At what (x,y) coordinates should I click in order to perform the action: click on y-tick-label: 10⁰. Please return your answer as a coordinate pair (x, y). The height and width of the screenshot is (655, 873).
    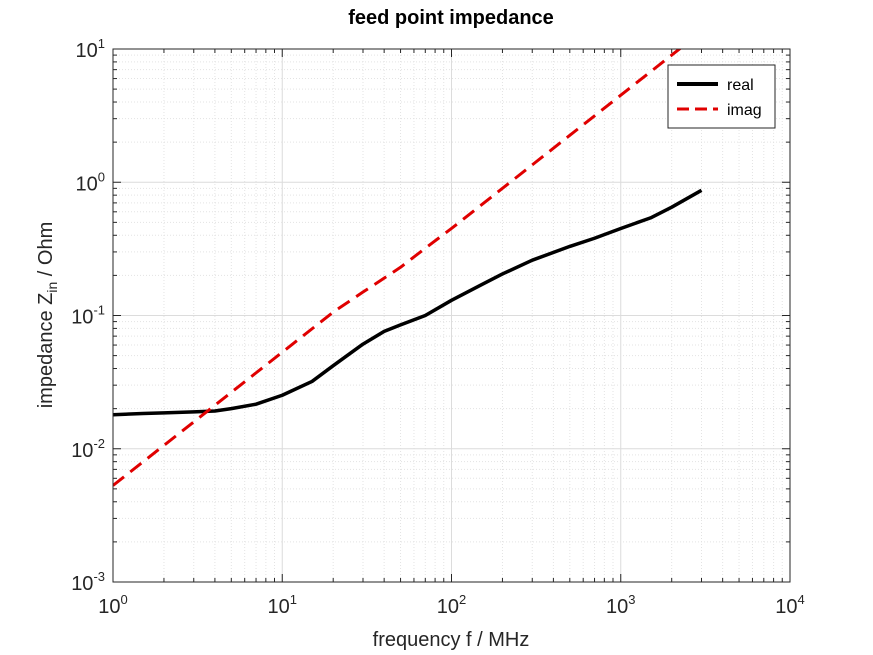
    Looking at the image, I should click on (90, 182).